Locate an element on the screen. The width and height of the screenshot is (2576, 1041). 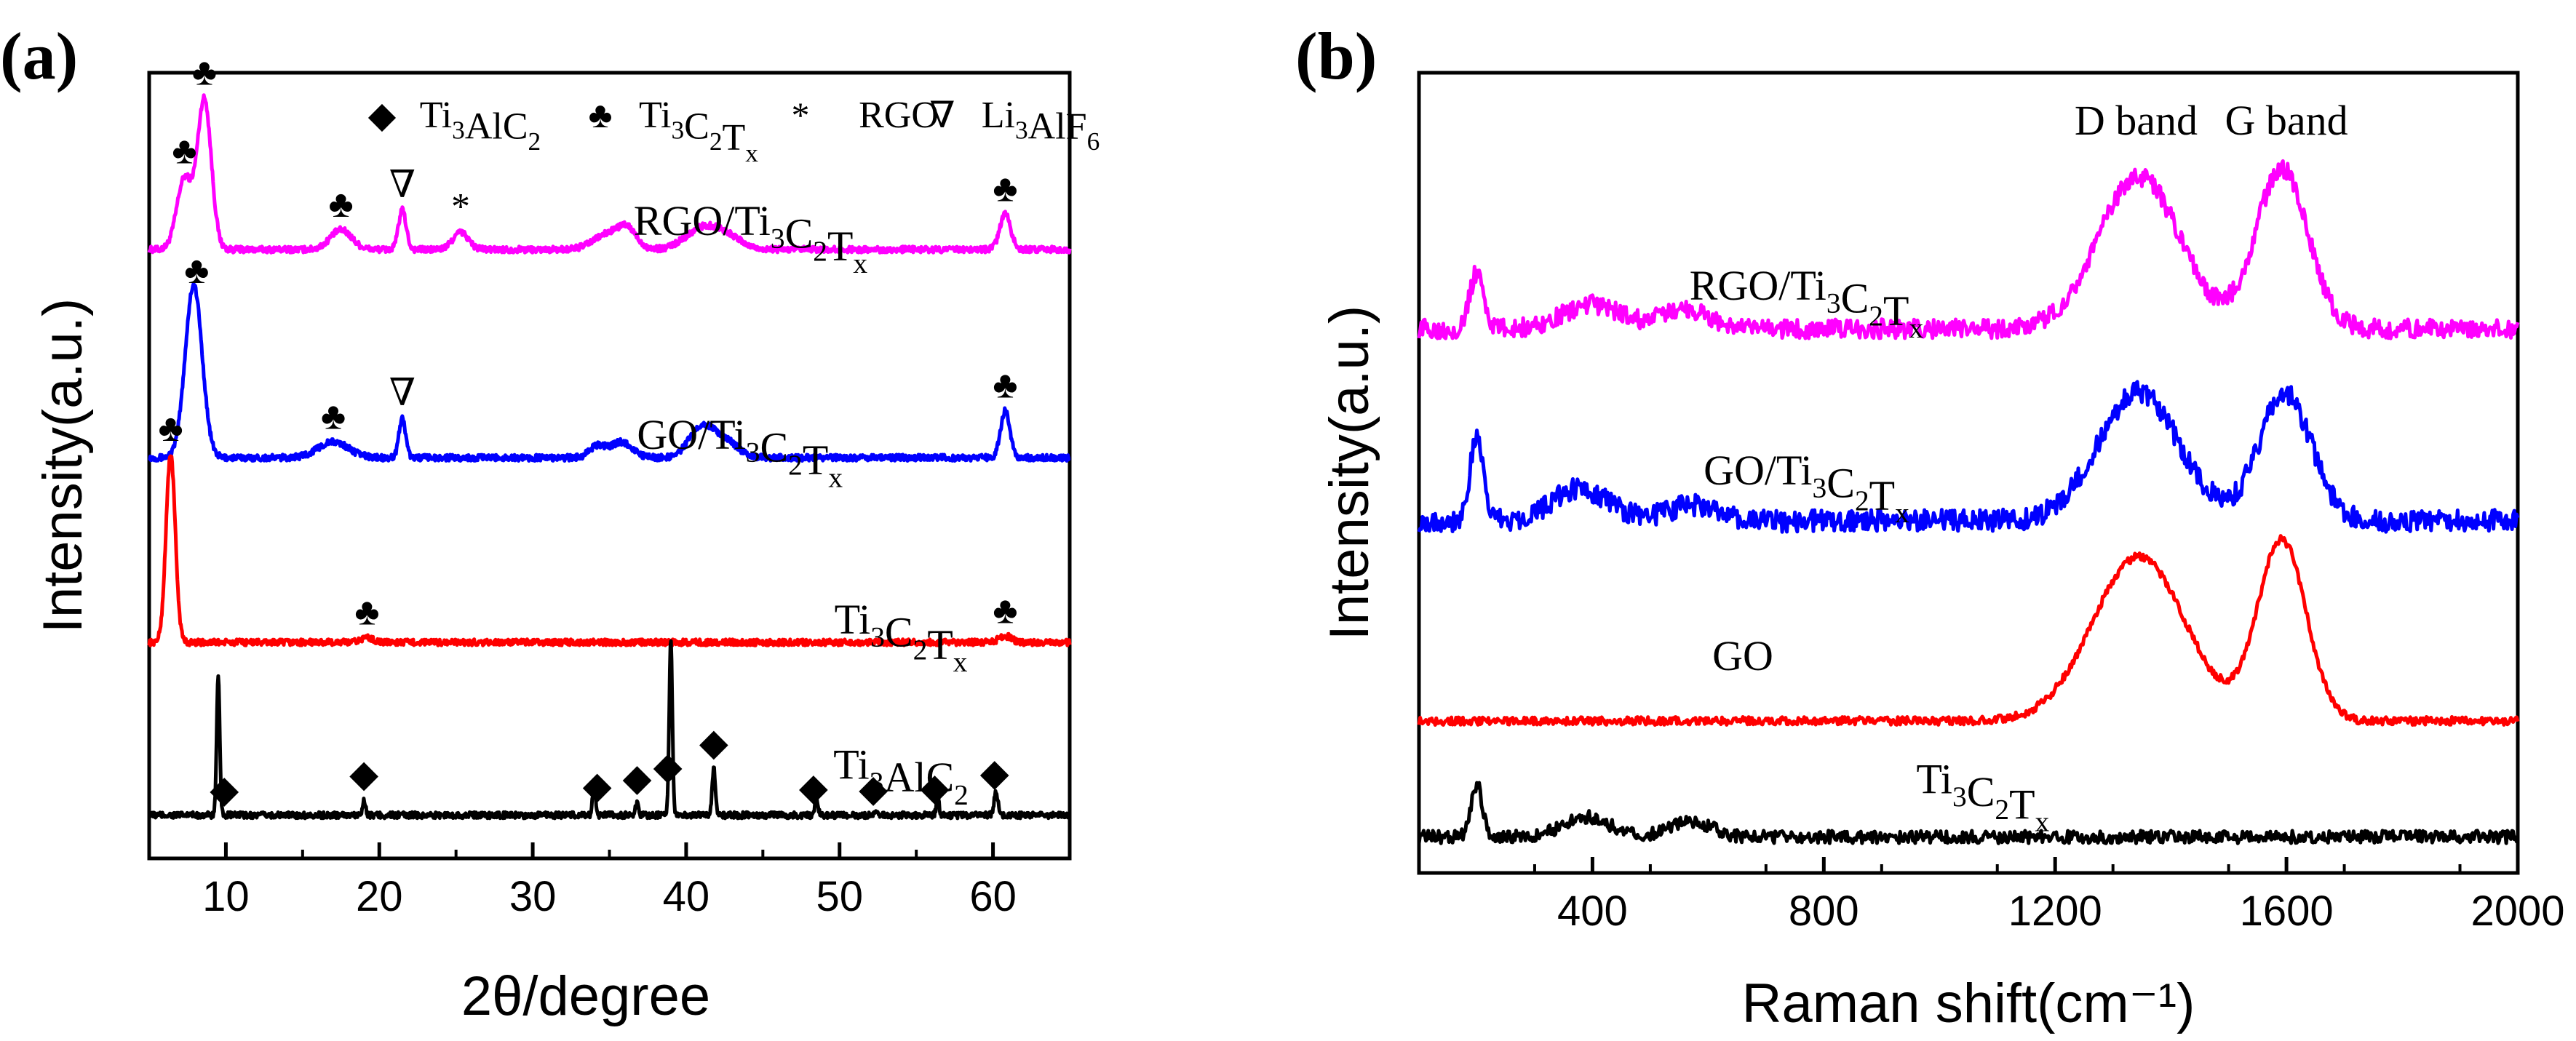
panel-a-legend: ◆ Ti3AlC2 ♣ Ti3C2Tx * RGO∇ Li3AlF6 is located at coordinates (734, 131).